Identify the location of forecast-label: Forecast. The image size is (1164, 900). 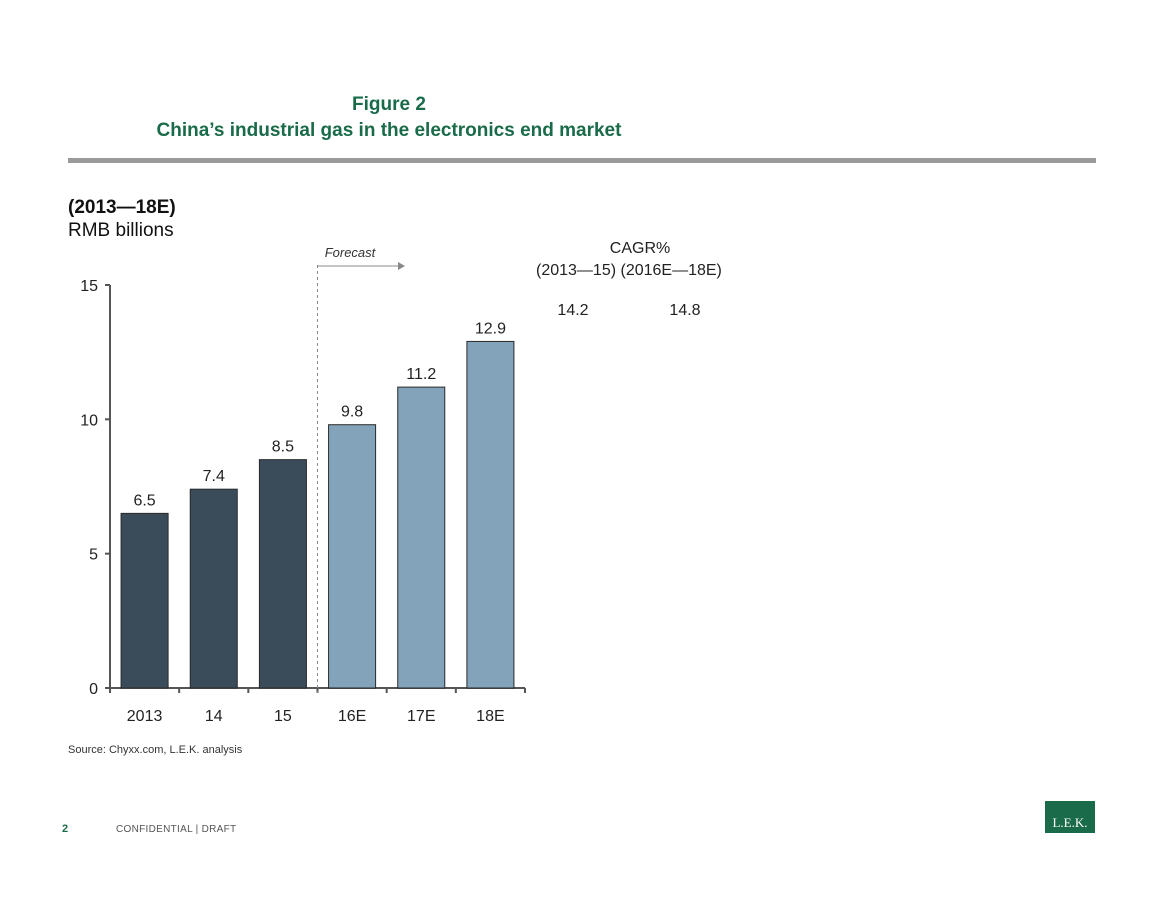
(351, 252).